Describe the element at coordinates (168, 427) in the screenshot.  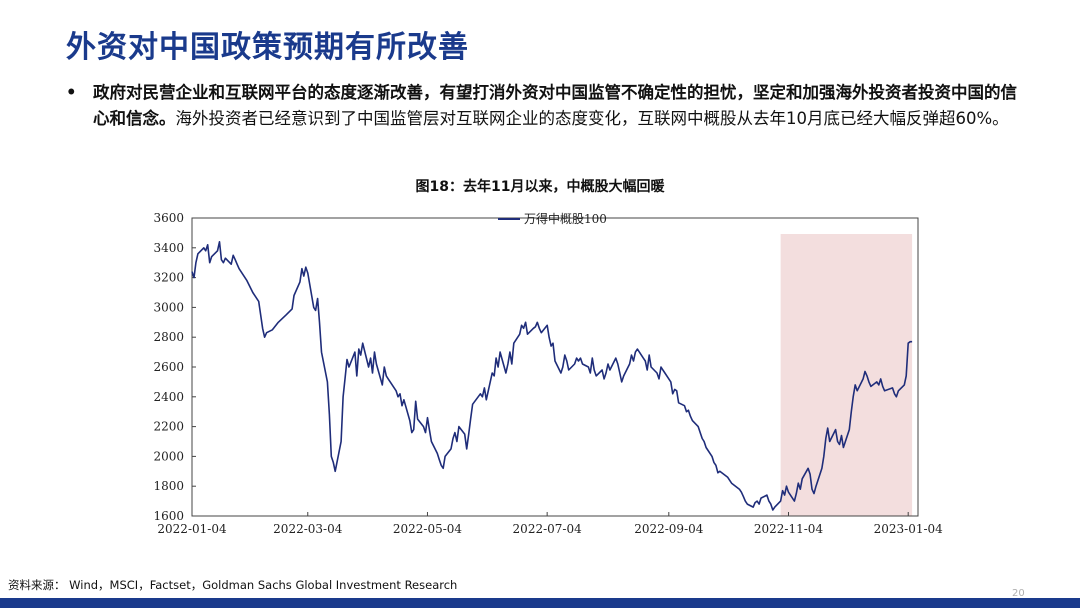
I see `y-tick-label: 2200` at that location.